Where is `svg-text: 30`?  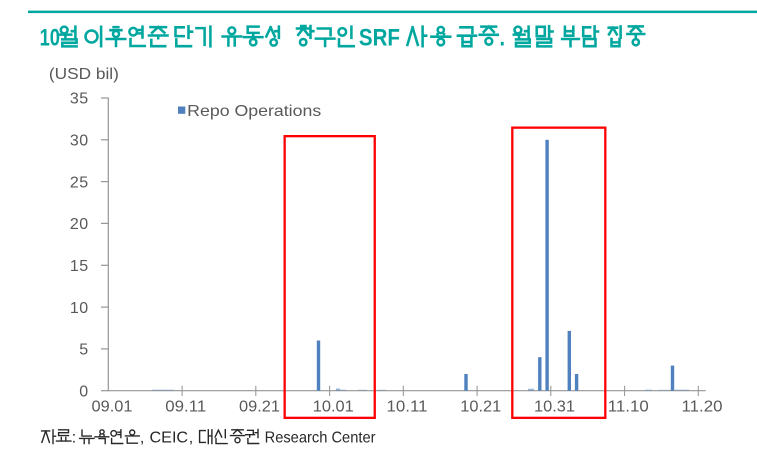
svg-text: 30 is located at coordinates (79, 141).